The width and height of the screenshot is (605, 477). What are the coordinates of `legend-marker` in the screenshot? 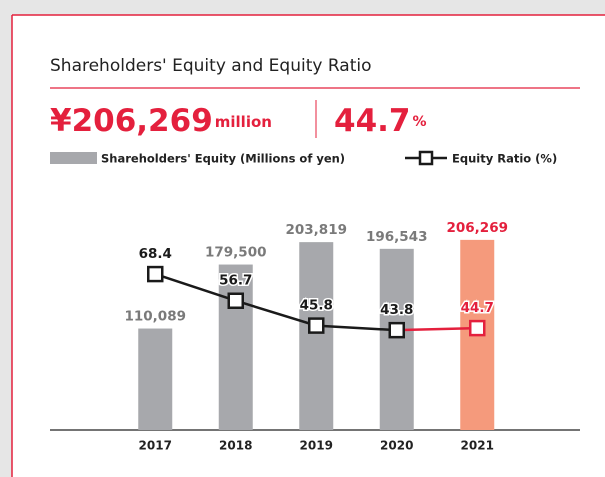 It's located at (426, 158).